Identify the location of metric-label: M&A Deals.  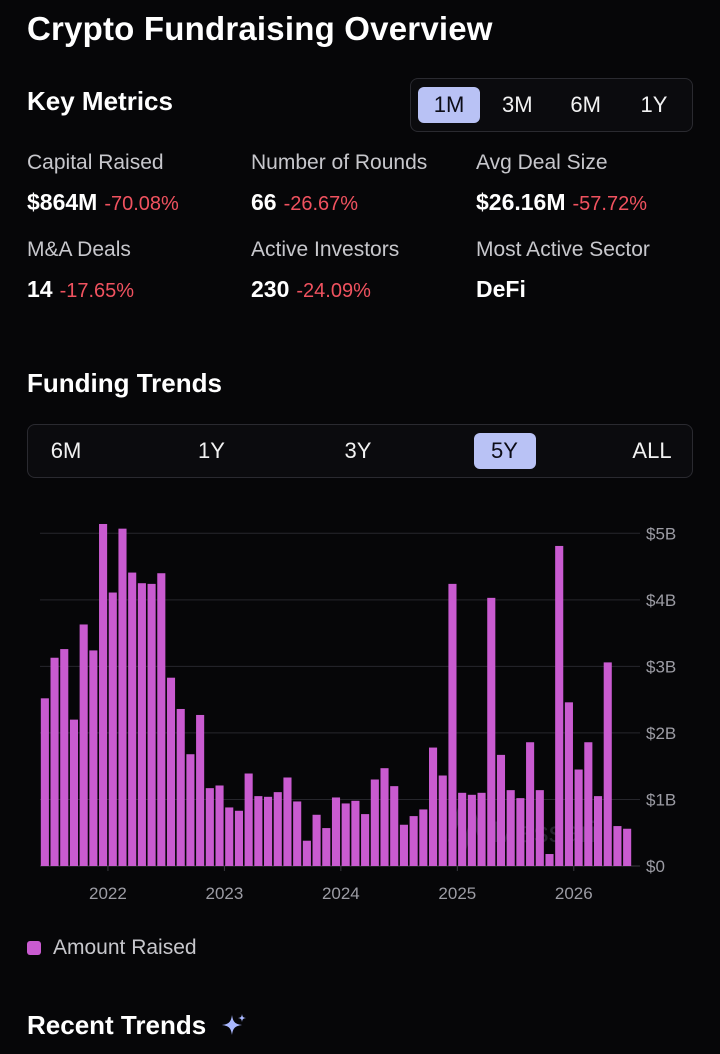
(79, 249).